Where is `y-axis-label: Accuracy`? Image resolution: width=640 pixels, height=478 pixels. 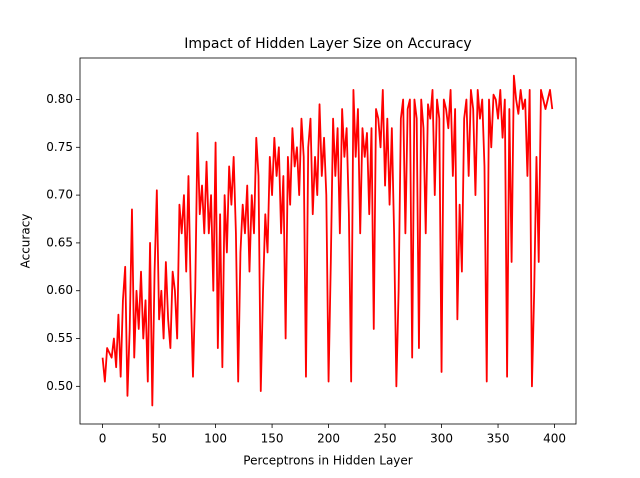 y-axis-label: Accuracy is located at coordinates (26, 241).